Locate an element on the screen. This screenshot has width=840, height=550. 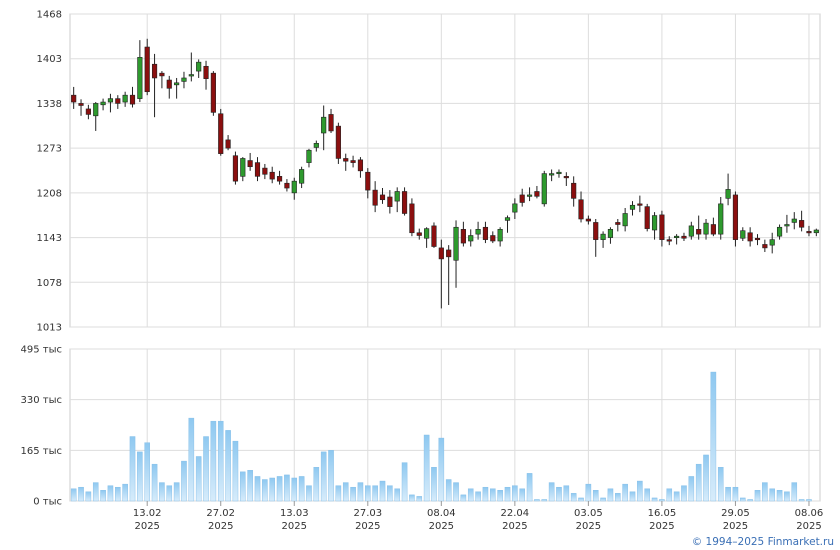
price-tick-label: 1078 is located at coordinates (49, 283).